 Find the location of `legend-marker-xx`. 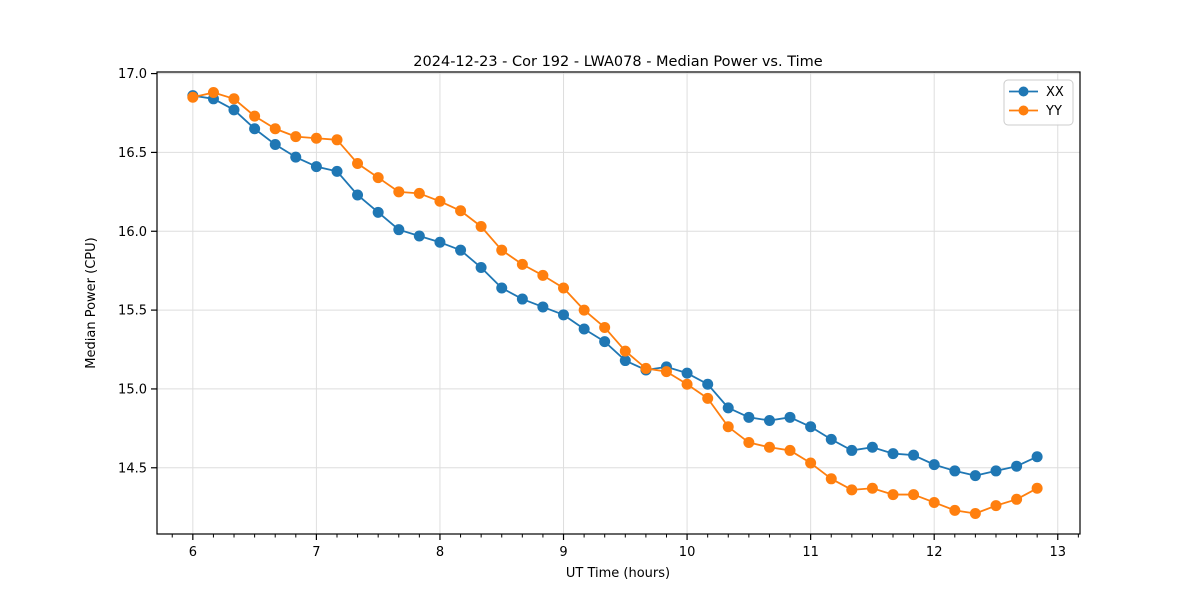

legend-marker-xx is located at coordinates (1023, 91).